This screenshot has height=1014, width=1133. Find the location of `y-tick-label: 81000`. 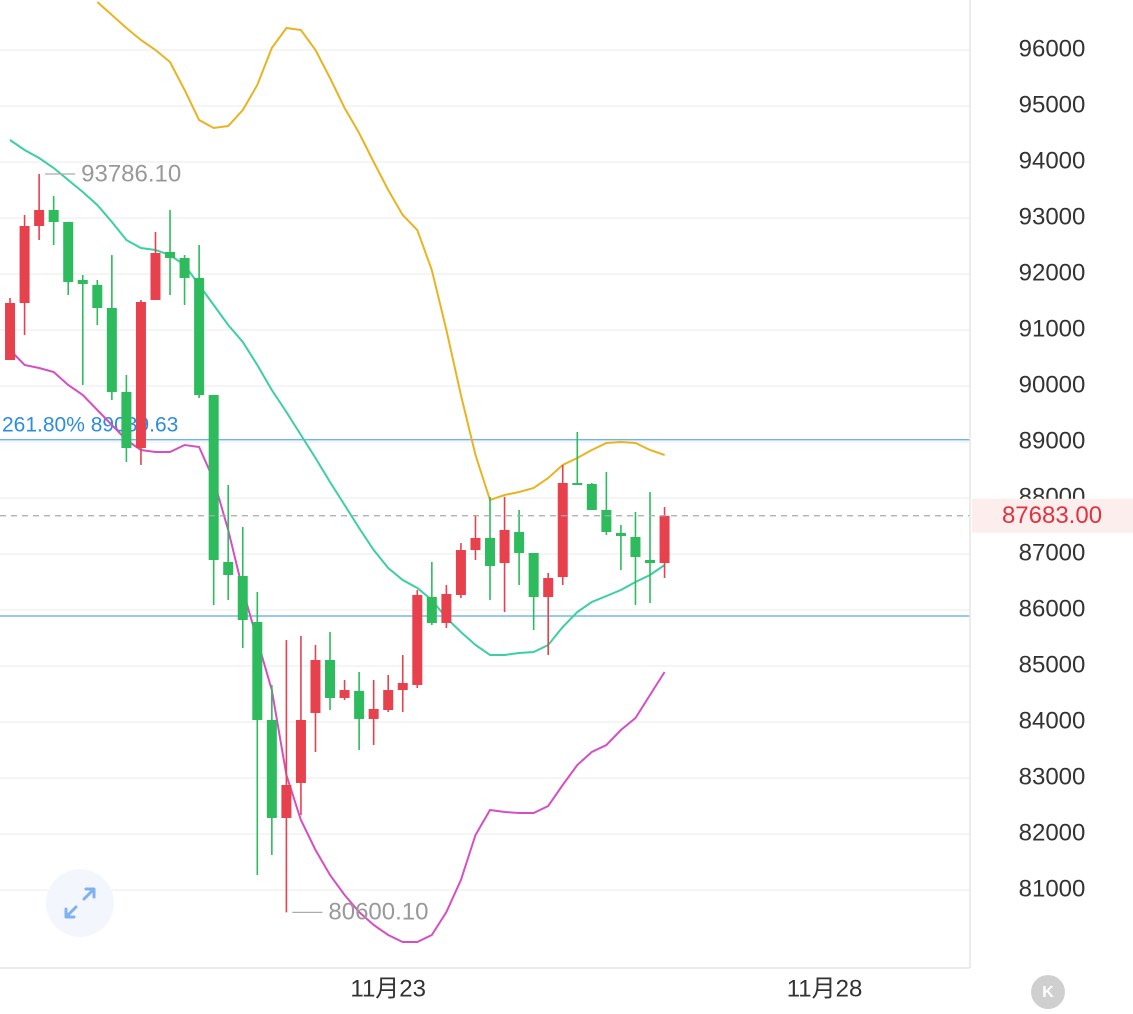

y-tick-label: 81000 is located at coordinates (1052, 888).